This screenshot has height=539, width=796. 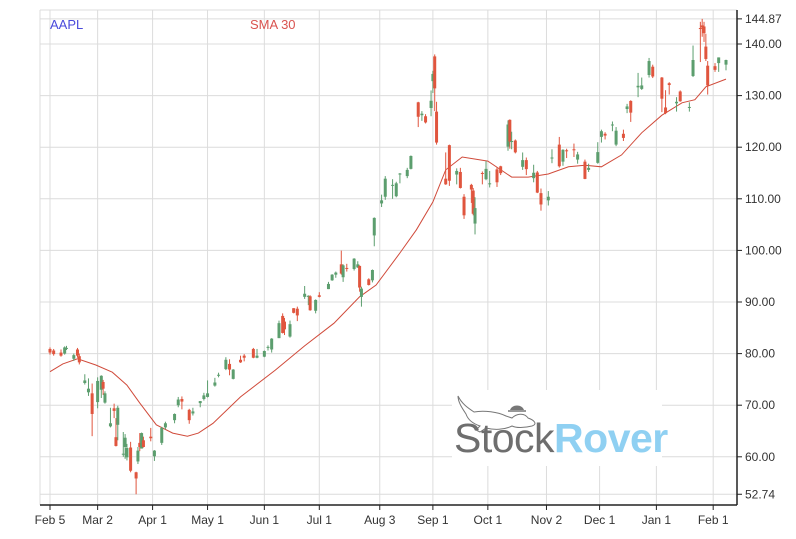 What do you see at coordinates (600, 520) in the screenshot?
I see `x-tick-label: Dec 1` at bounding box center [600, 520].